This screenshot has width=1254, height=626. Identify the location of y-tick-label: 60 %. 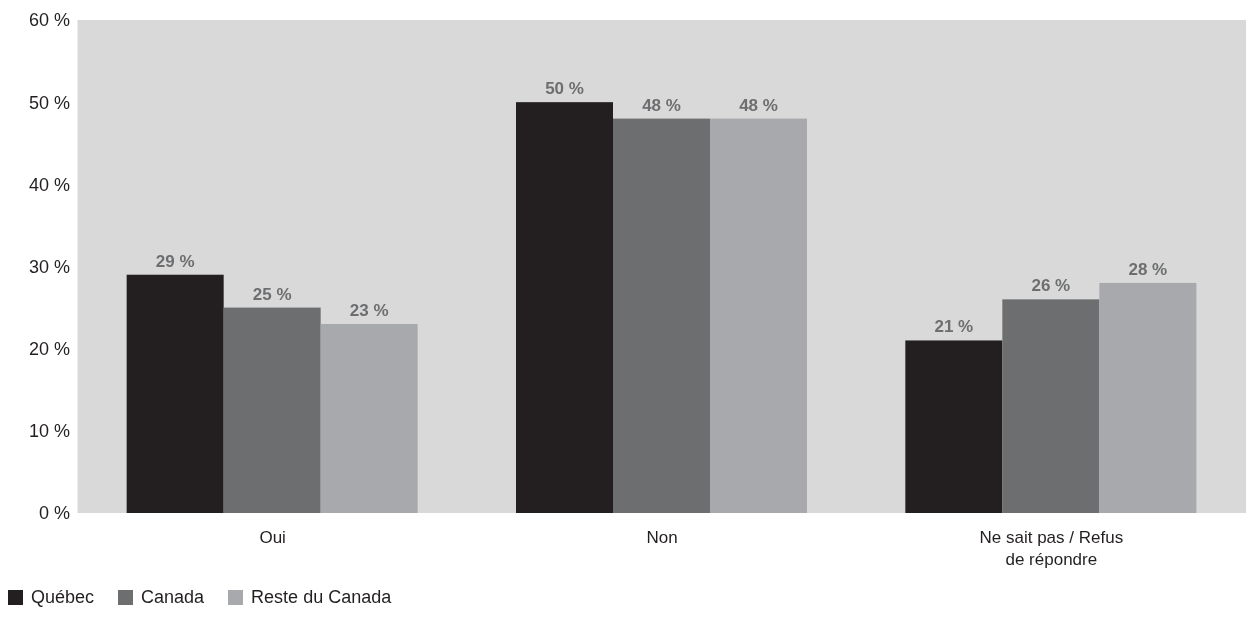
(49, 20).